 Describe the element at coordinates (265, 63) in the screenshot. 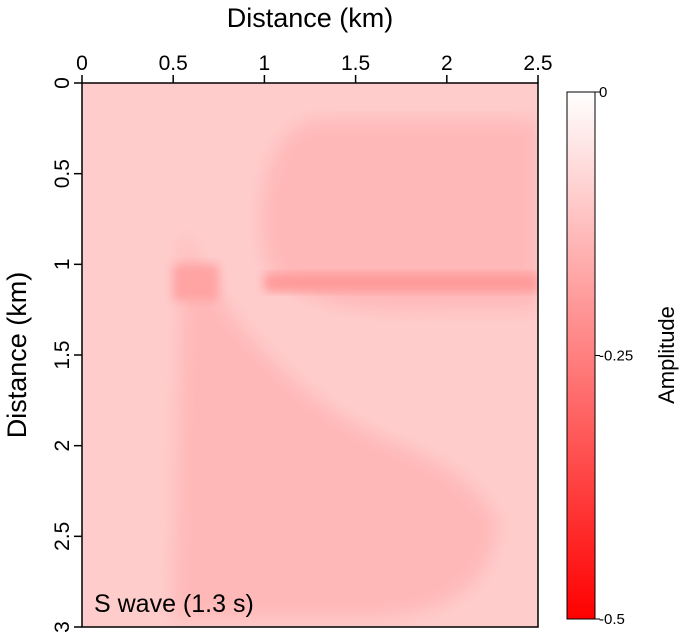

I see `x-tick-label-2: 1` at that location.